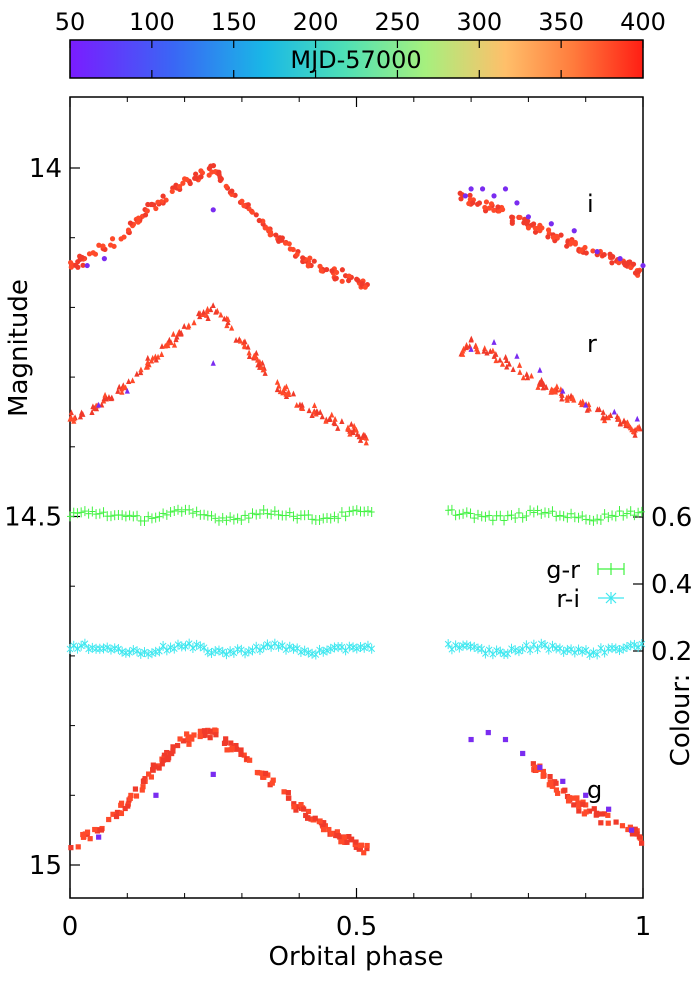 Image resolution: width=700 pixels, height=1000 pixels. What do you see at coordinates (70, 22) in the screenshot?
I see `colorbar-tick-label: 50` at bounding box center [70, 22].